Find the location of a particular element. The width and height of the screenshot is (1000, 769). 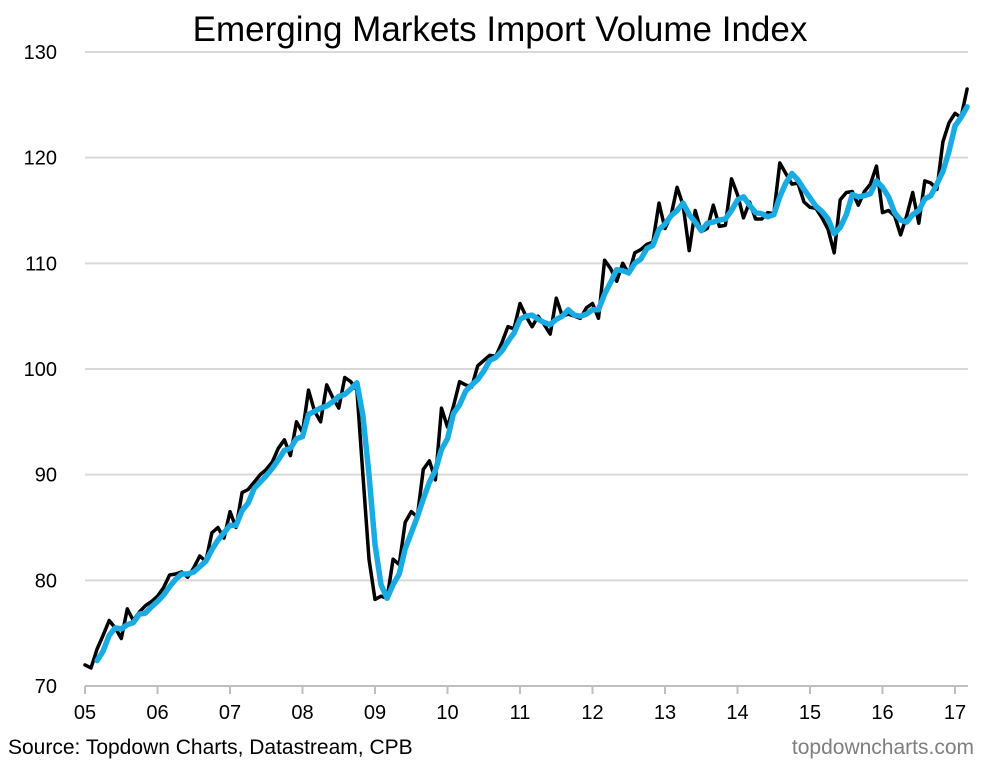

x-tick-label: 11 is located at coordinates (520, 713).